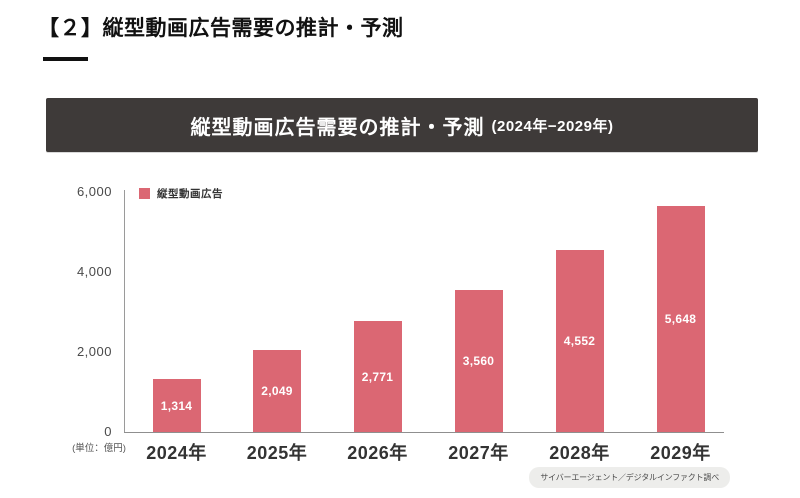 This screenshot has width=800, height=498. What do you see at coordinates (680, 453) in the screenshot?
I see `x-axis-label: 2029年` at bounding box center [680, 453].